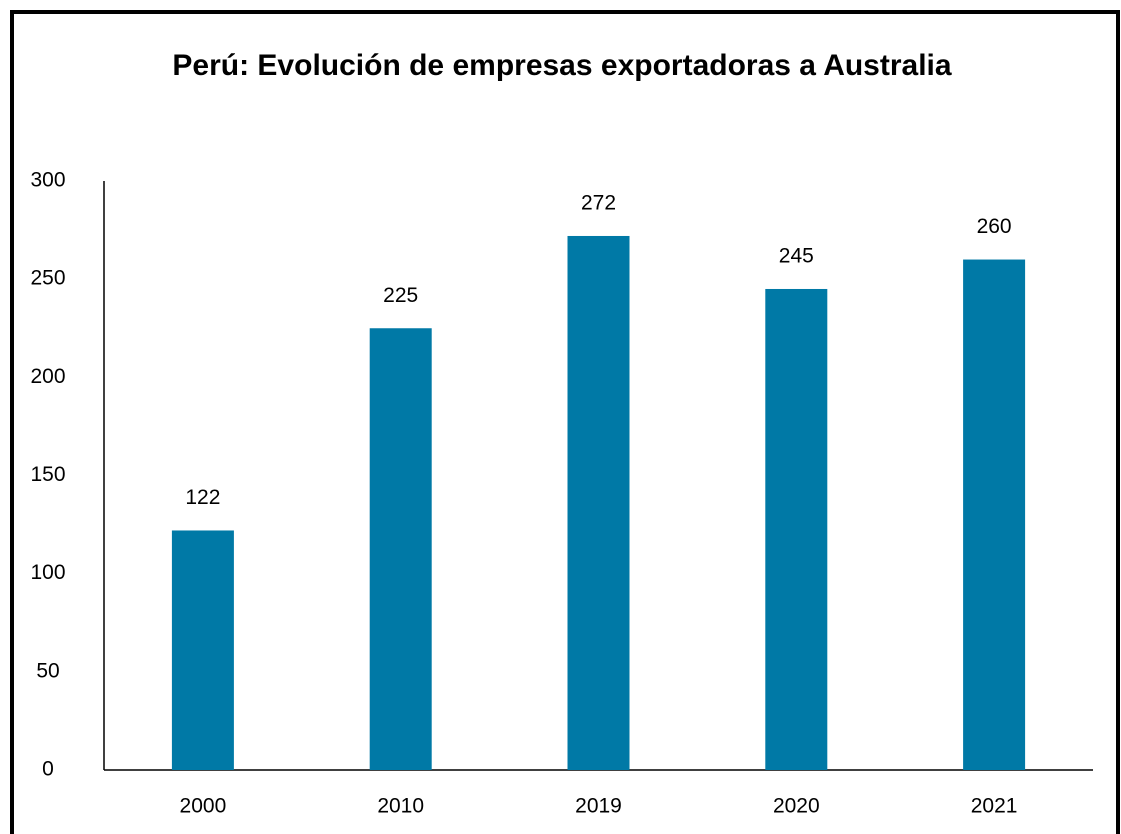  What do you see at coordinates (796, 806) in the screenshot?
I see `x-tick-label: 2020` at bounding box center [796, 806].